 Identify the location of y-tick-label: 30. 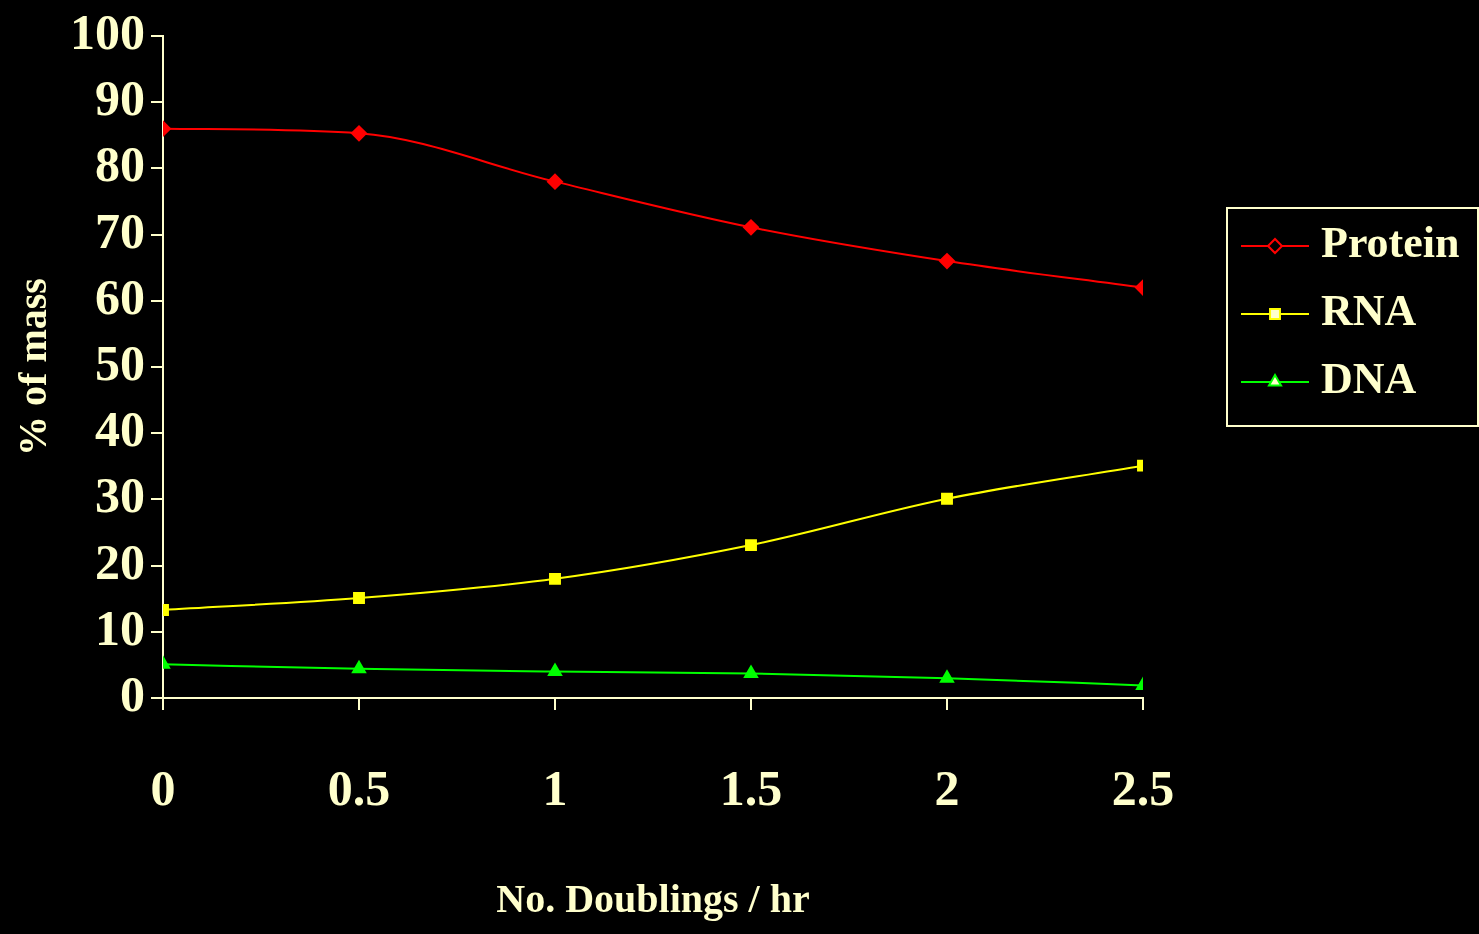
(120, 495).